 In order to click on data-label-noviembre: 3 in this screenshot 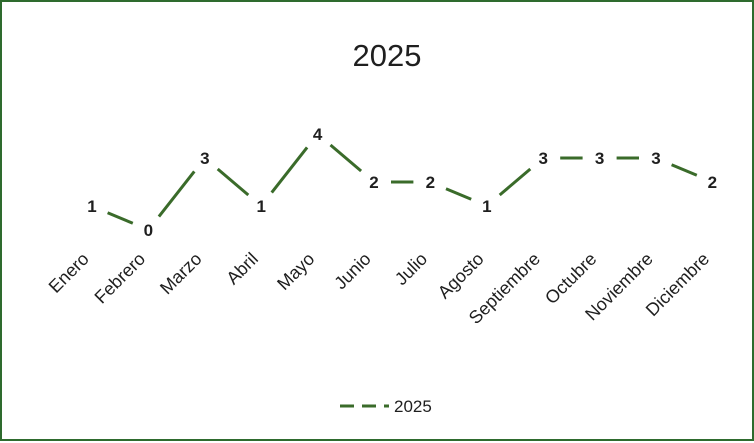, I will do `click(655, 158)`.